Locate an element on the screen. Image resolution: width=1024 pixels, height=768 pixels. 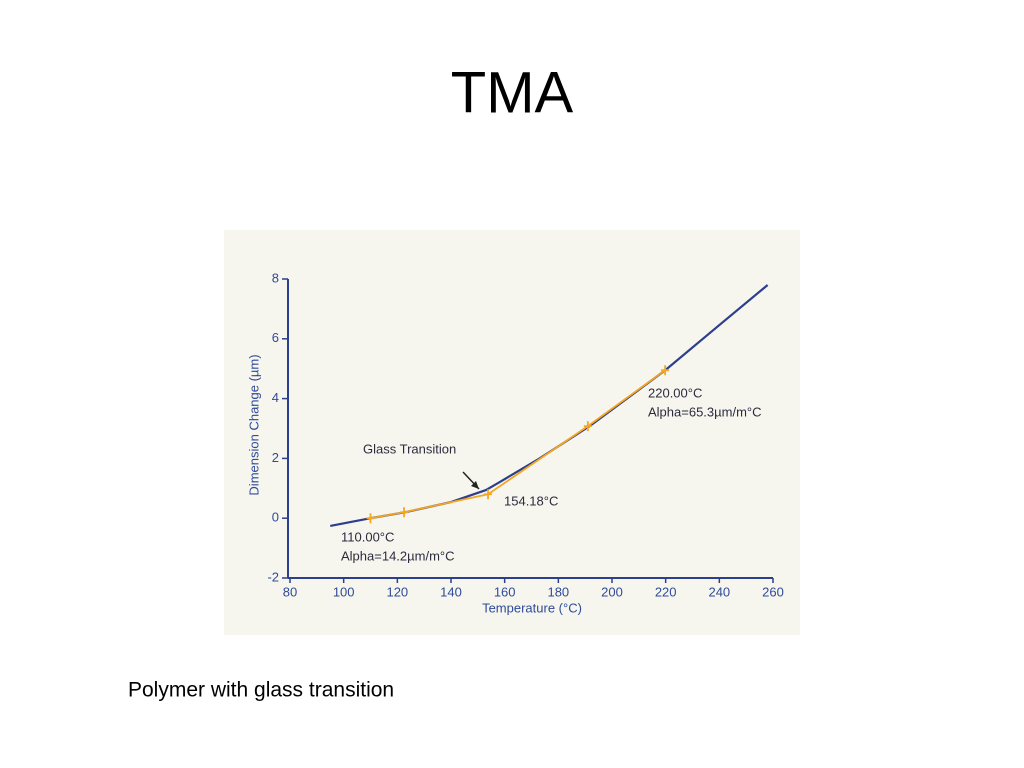
y-tick-label: -2 is located at coordinates (273, 576).